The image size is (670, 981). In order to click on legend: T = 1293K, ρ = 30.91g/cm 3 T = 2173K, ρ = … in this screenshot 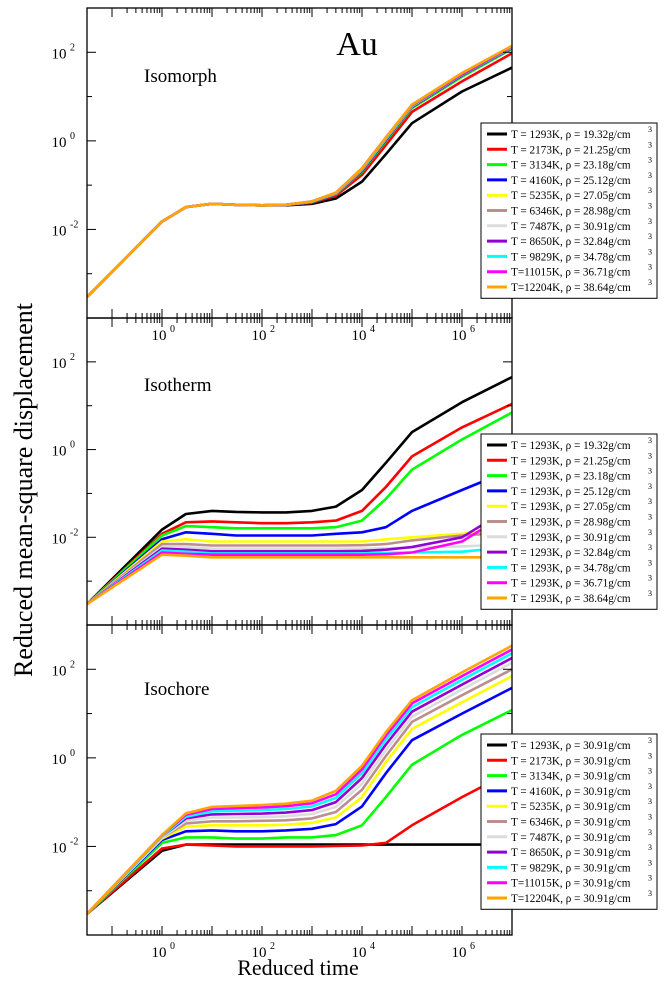, I will do `click(569, 821)`.